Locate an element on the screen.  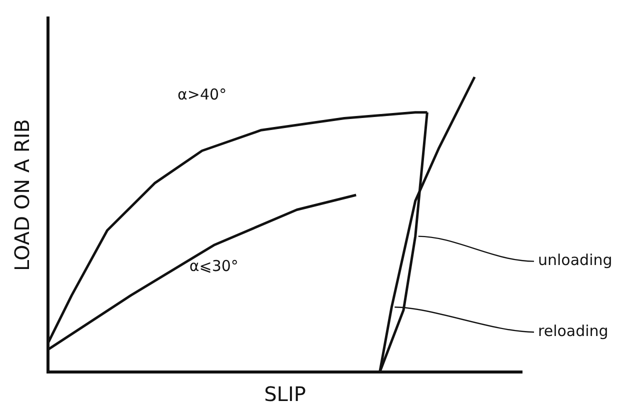
x-axis-title: SLIP is located at coordinates (285, 394).